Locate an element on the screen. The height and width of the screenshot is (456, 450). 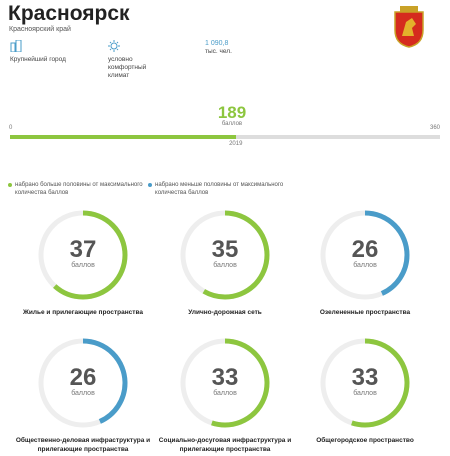
icon-city is located at coordinates (16, 46).